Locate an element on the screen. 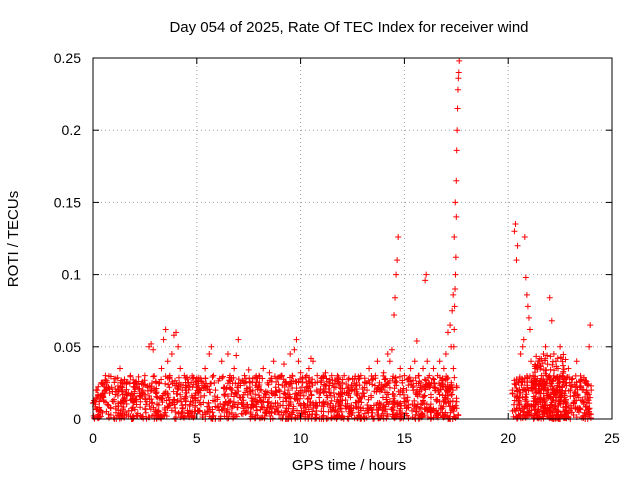 Image resolution: width=640 pixels, height=480 pixels. y-axis-label: ROTI / TECUs is located at coordinates (13, 239).